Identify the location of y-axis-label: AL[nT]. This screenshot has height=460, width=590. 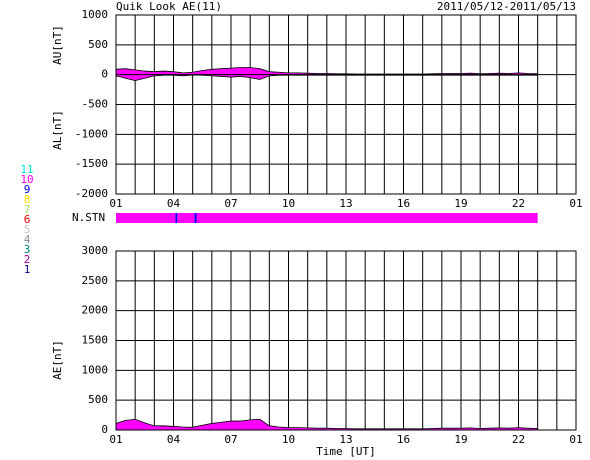
(57, 130).